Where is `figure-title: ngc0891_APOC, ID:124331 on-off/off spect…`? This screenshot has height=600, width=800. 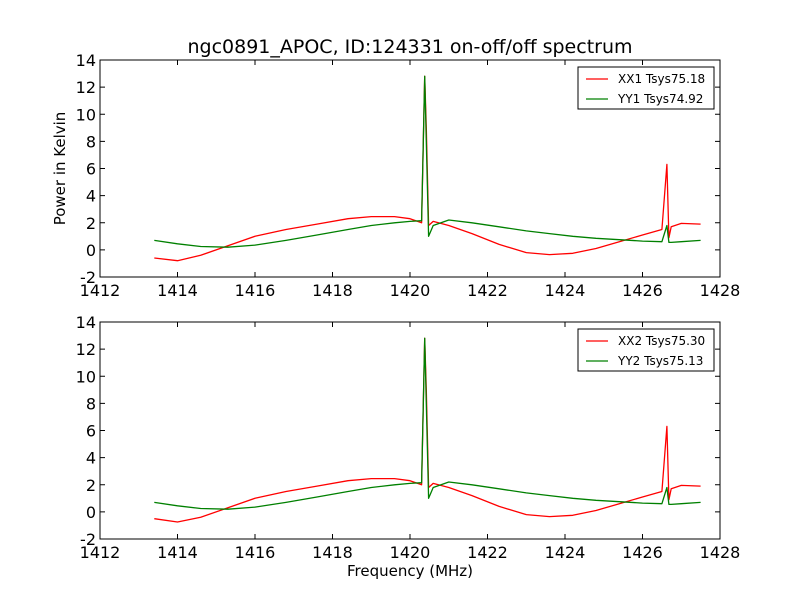
figure-title: ngc0891_APOC, ID:124331 on-off/off spect… is located at coordinates (409, 47).